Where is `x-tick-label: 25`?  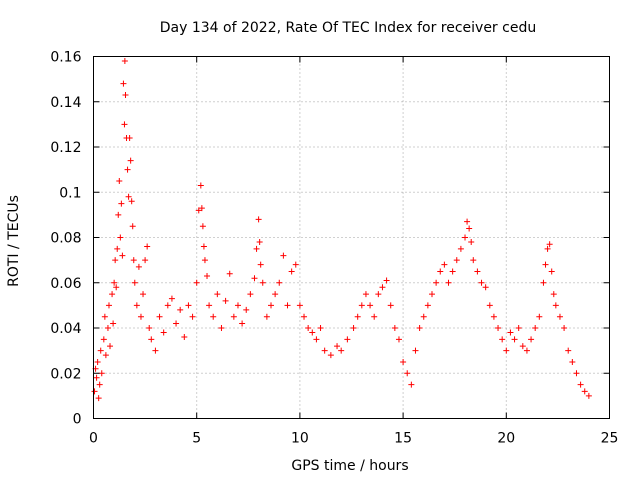
x-tick-label: 25 is located at coordinates (610, 439).